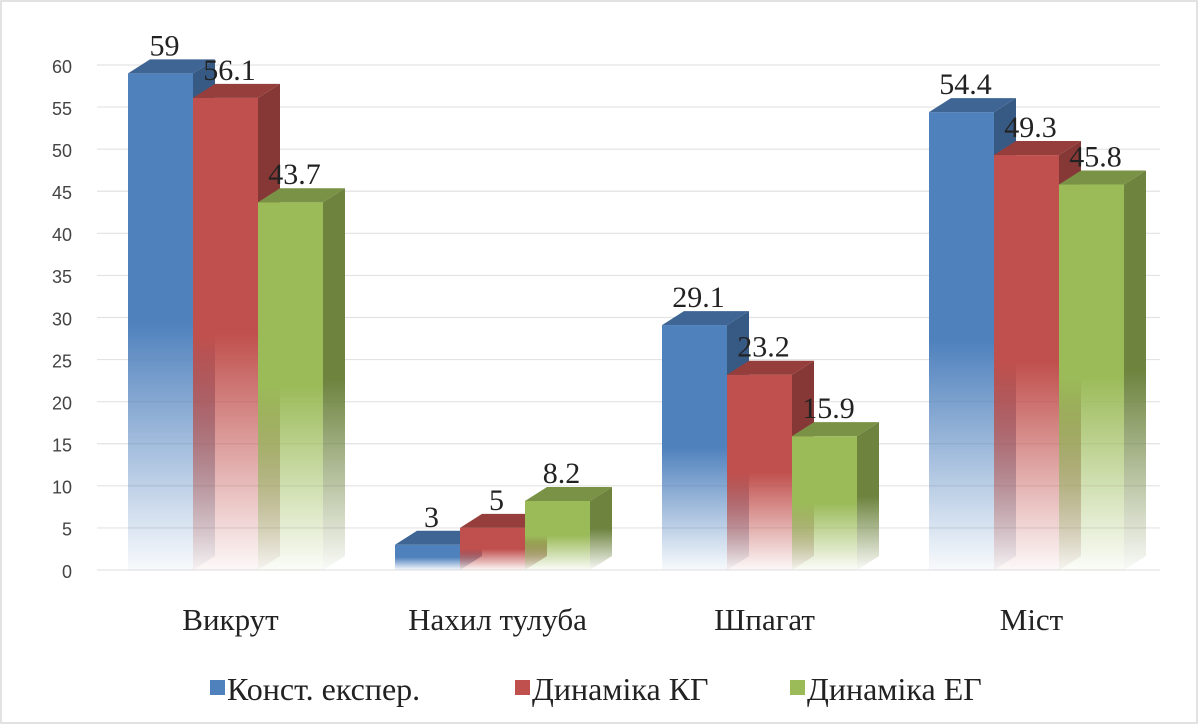 The image size is (1198, 724). I want to click on y-tick-label: 45, so click(62, 193).